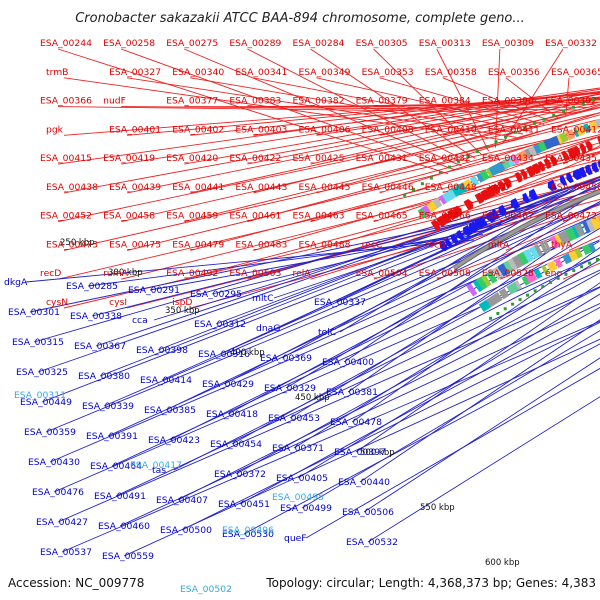 This screenshot has height=600, width=600. Describe the element at coordinates (34, 312) in the screenshot. I see `reverse-gene-label: ESA_00301` at that location.